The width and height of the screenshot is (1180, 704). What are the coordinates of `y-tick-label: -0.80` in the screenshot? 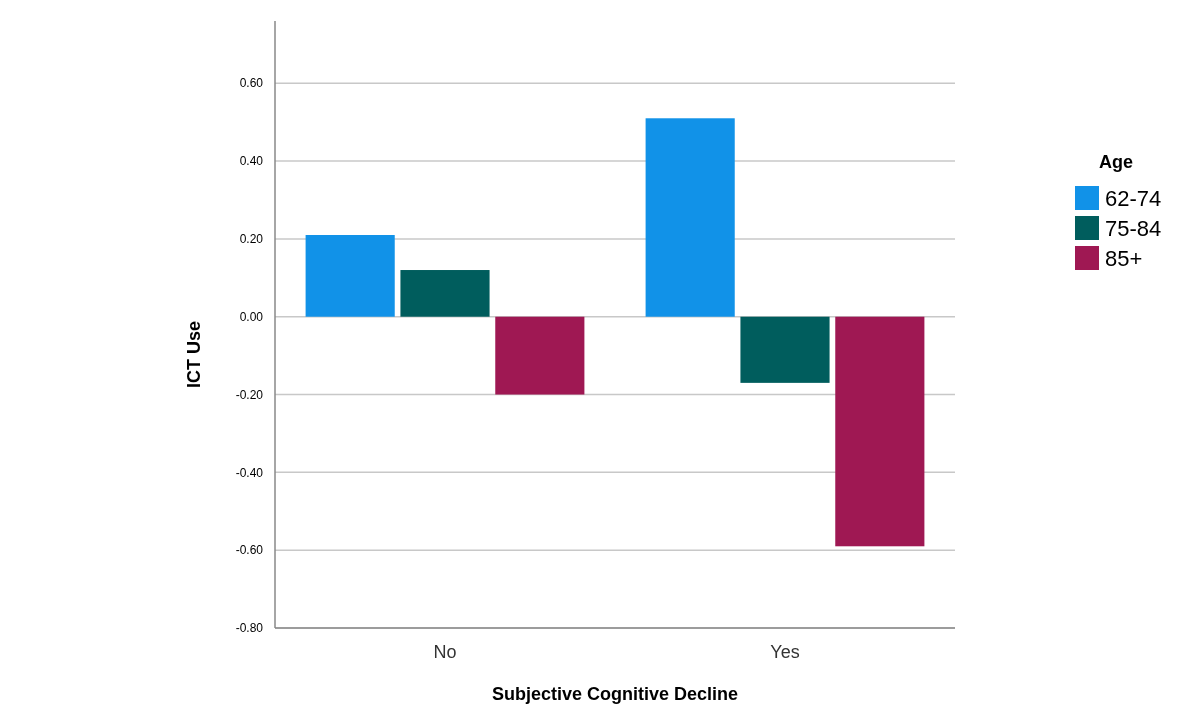 It's located at (249, 628).